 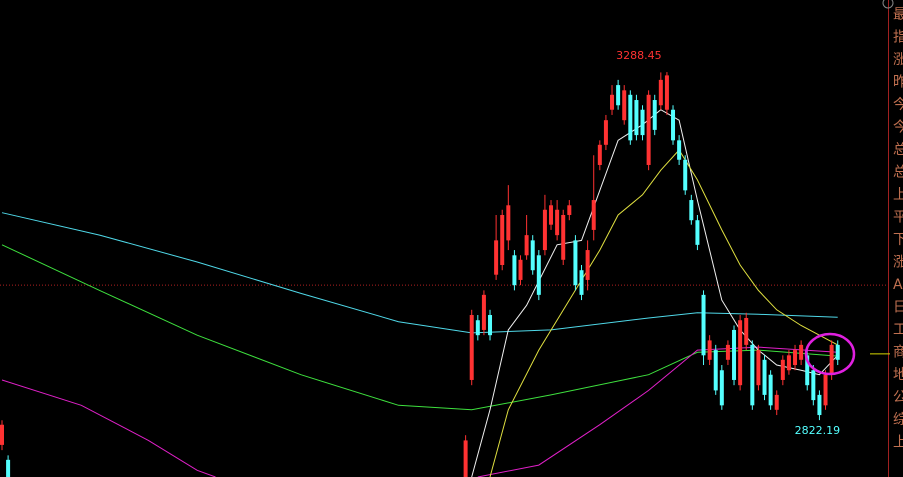 What do you see at coordinates (898, 308) in the screenshot?
I see `side-label: 日` at bounding box center [898, 308].